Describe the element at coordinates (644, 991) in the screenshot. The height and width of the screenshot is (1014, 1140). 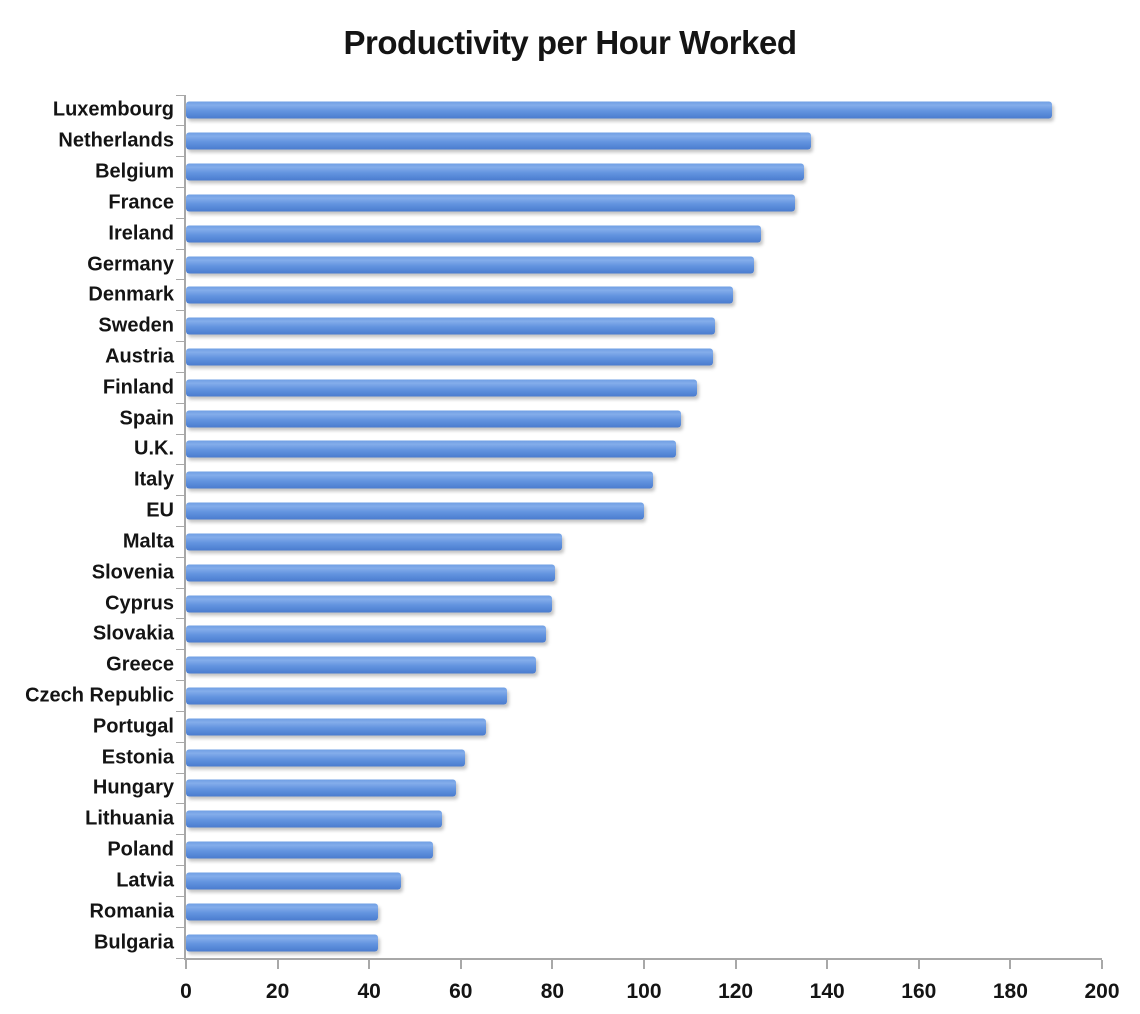
I see `x-axis-tick-label: 100` at that location.